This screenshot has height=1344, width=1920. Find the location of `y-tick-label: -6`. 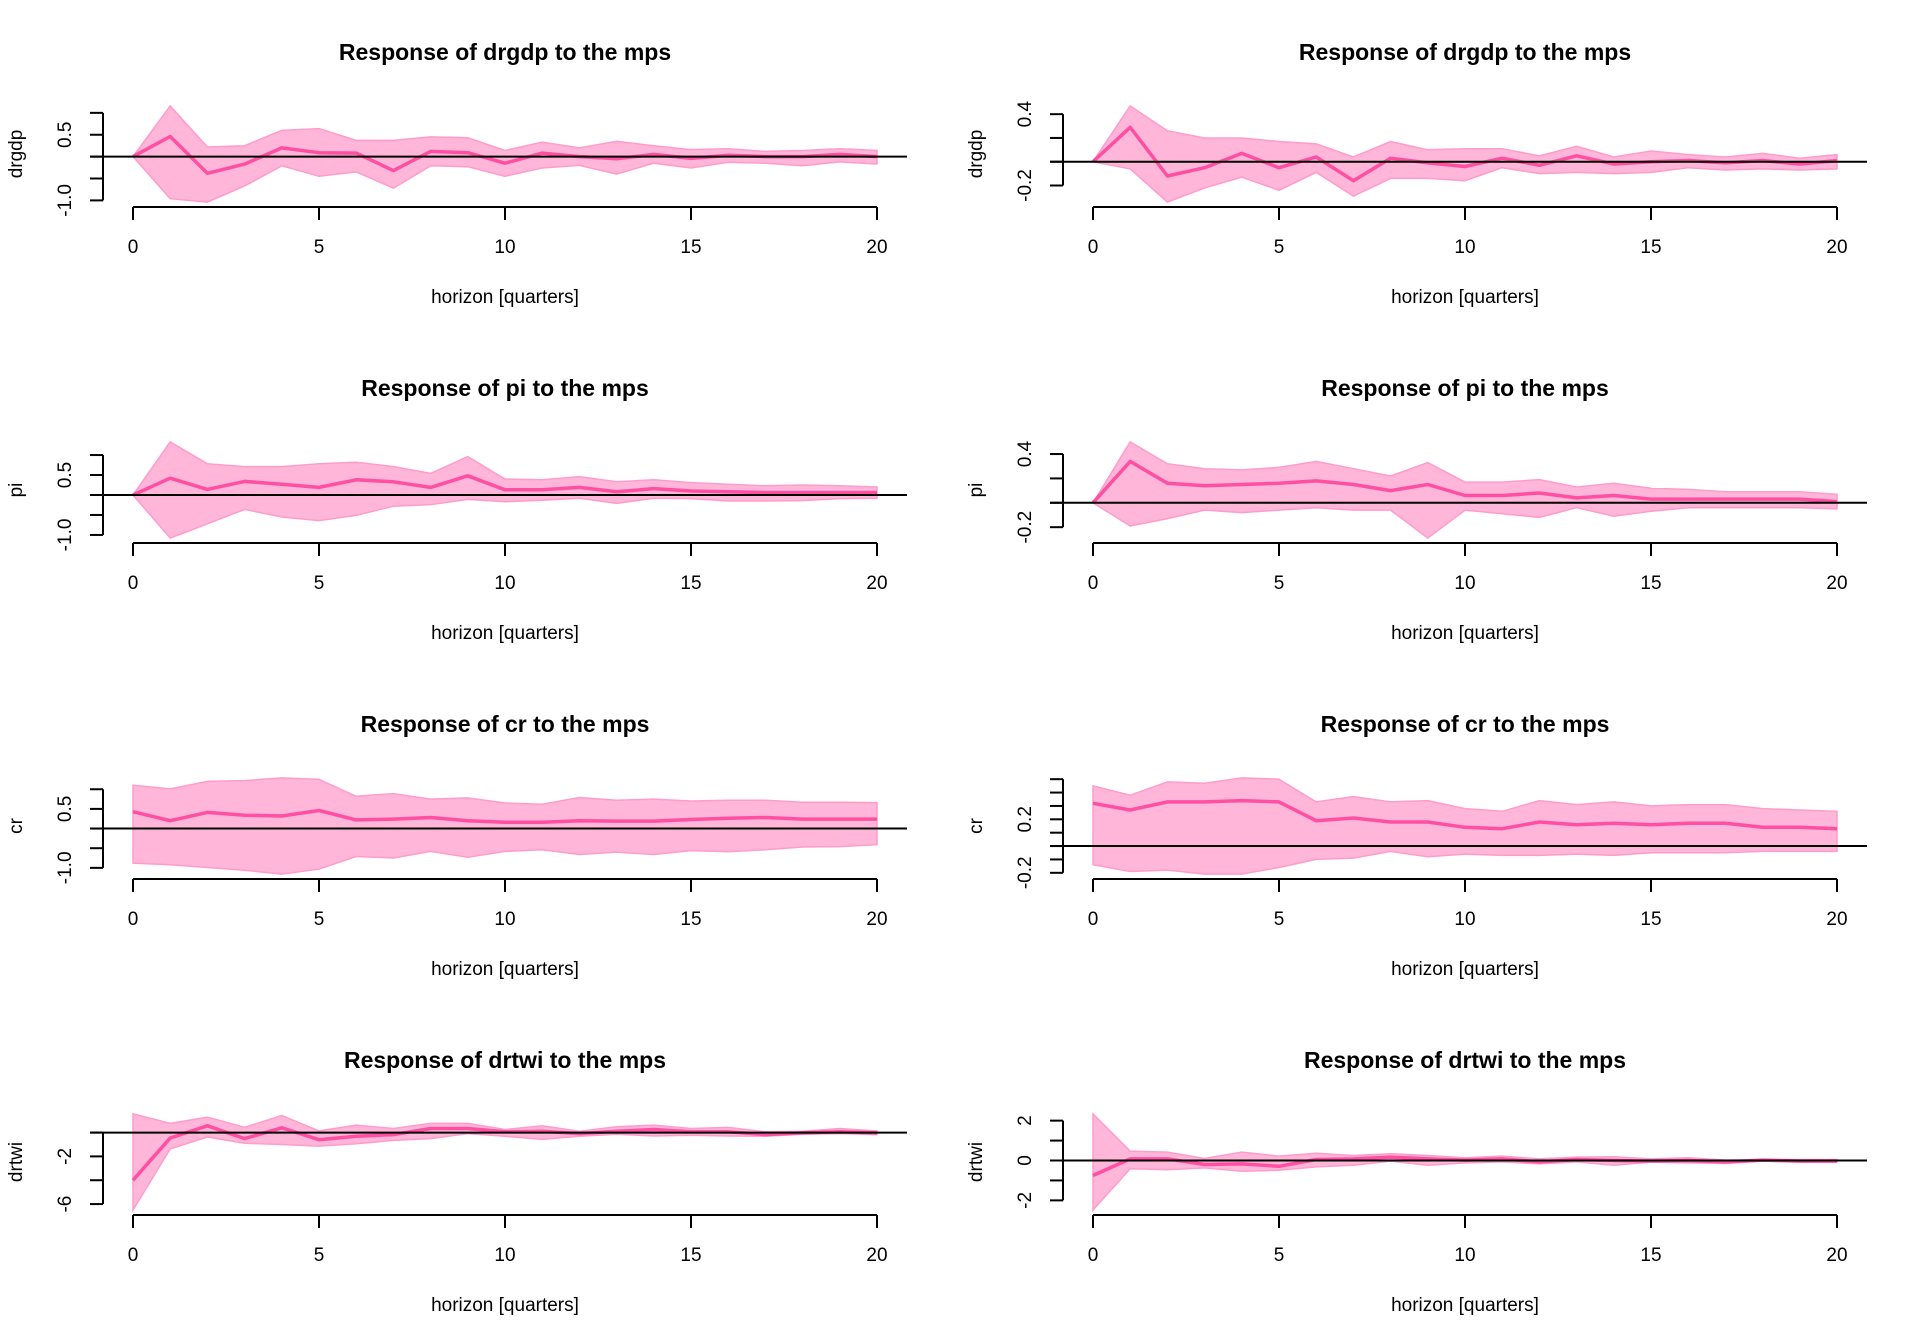

y-tick-label: -6 is located at coordinates (65, 1204).